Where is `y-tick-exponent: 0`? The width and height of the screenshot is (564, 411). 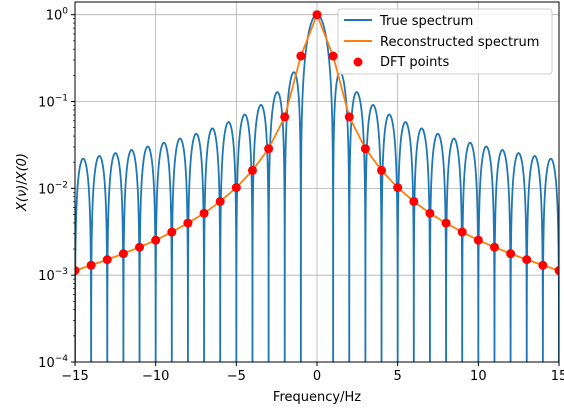
y-tick-exponent: 0 is located at coordinates (65, 12).